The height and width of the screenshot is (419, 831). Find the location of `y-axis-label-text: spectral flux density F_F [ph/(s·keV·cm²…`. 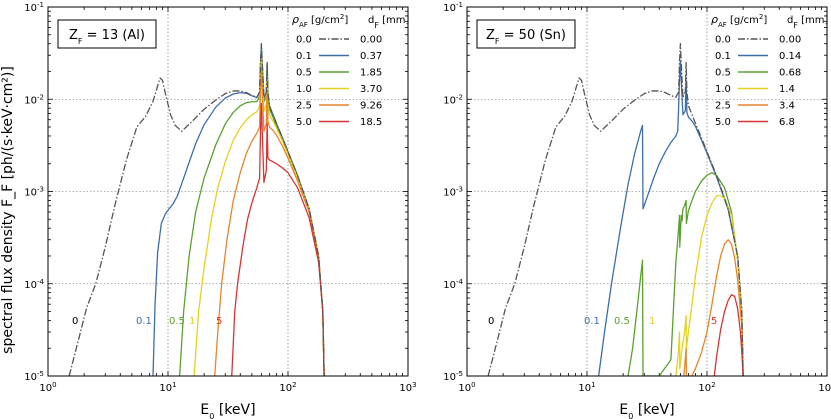

y-axis-label-text: spectral flux density F_F [ph/(s·keV·cm²… is located at coordinates (8, 210).